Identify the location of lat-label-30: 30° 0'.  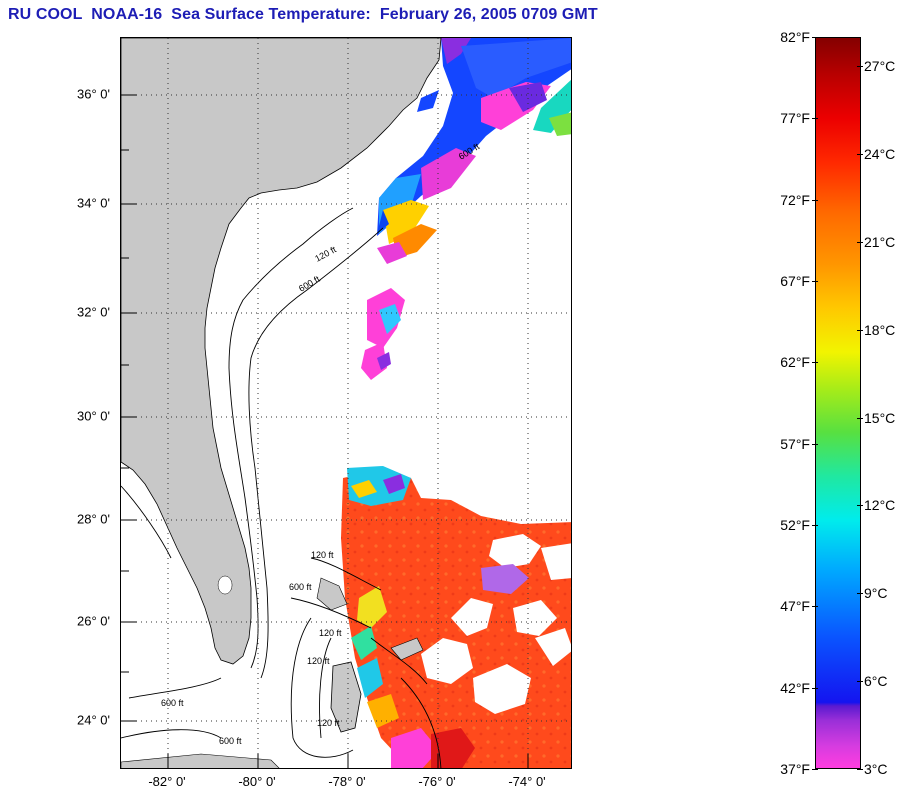
(93, 416).